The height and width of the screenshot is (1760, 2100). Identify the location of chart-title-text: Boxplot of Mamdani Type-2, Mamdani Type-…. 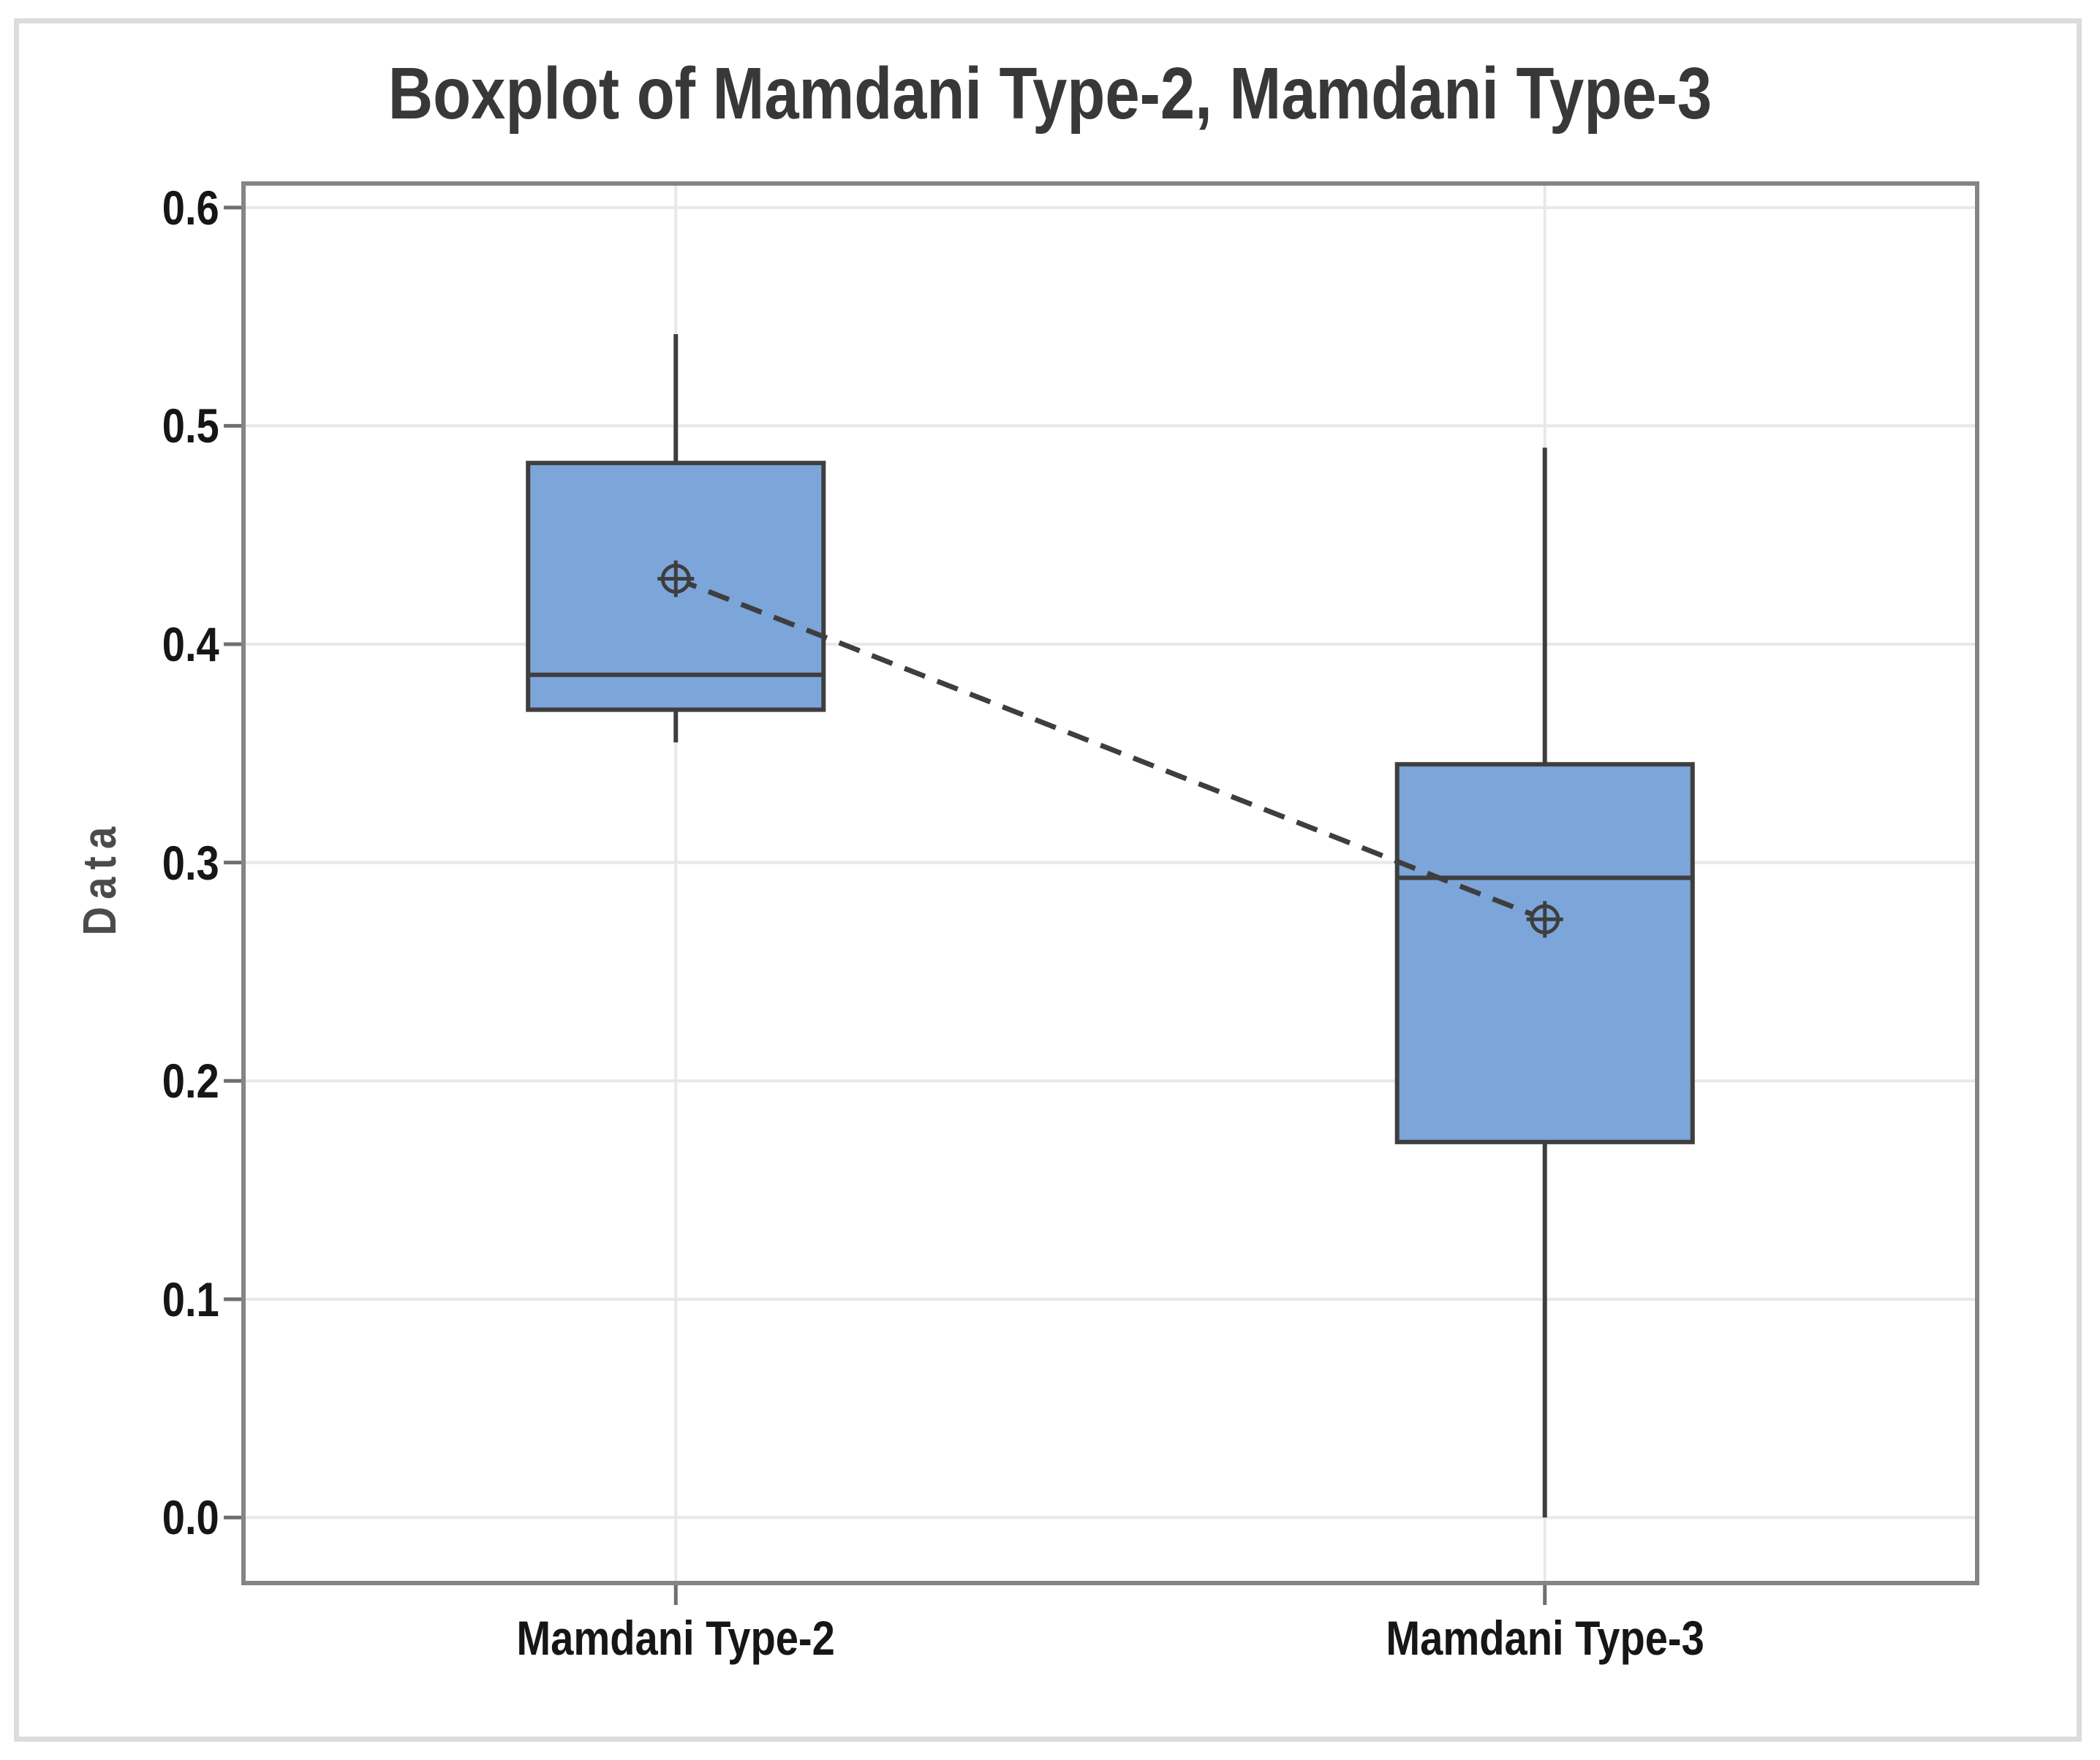
(1050, 94).